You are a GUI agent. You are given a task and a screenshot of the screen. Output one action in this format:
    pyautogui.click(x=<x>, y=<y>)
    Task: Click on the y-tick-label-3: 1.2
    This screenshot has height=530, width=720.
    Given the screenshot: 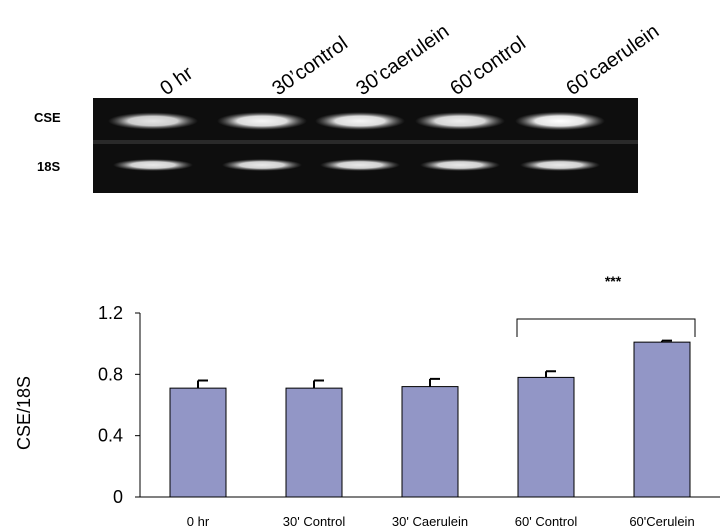 What is the action you would take?
    pyautogui.click(x=110, y=313)
    